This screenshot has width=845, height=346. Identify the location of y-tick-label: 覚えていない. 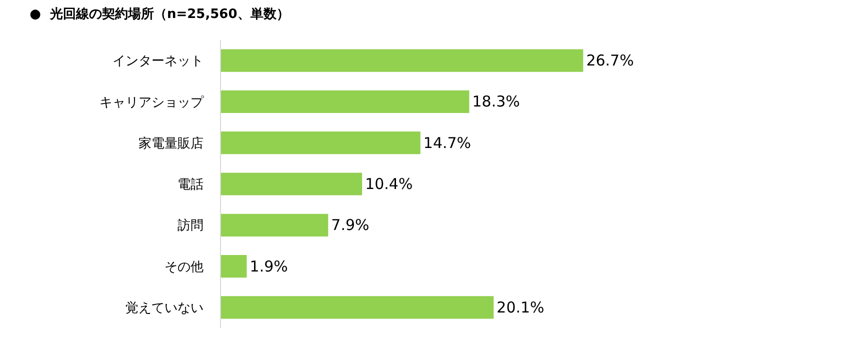
(164, 308).